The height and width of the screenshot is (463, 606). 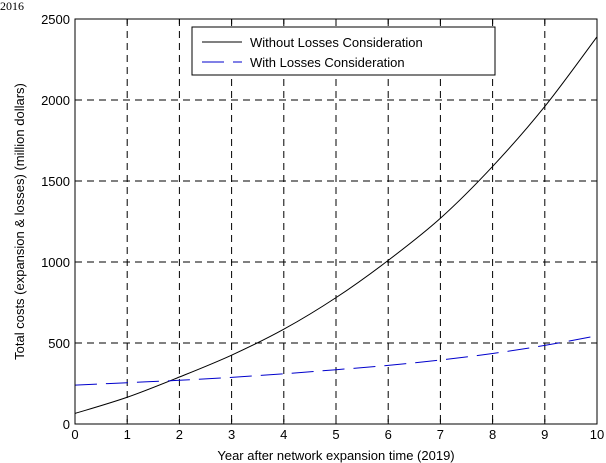 What do you see at coordinates (74, 434) in the screenshot?
I see `x-tick-label: 0` at bounding box center [74, 434].